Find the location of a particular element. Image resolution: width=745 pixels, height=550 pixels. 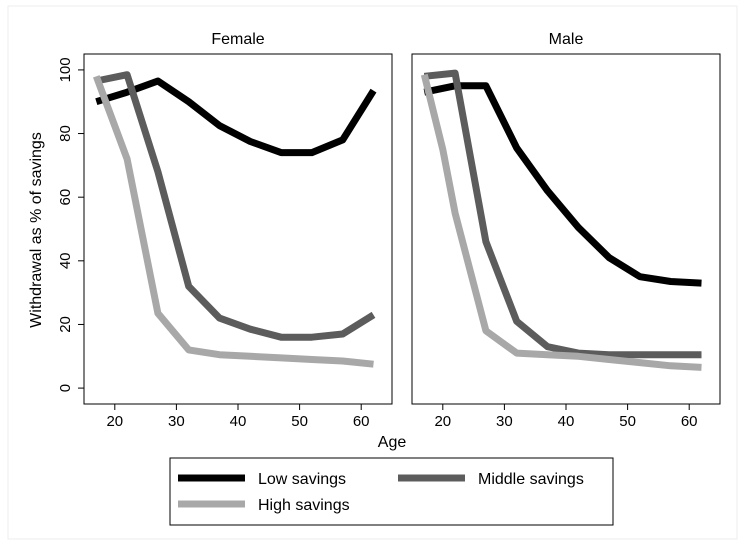

x-tick-label-male-30: 30 is located at coordinates (504, 421).